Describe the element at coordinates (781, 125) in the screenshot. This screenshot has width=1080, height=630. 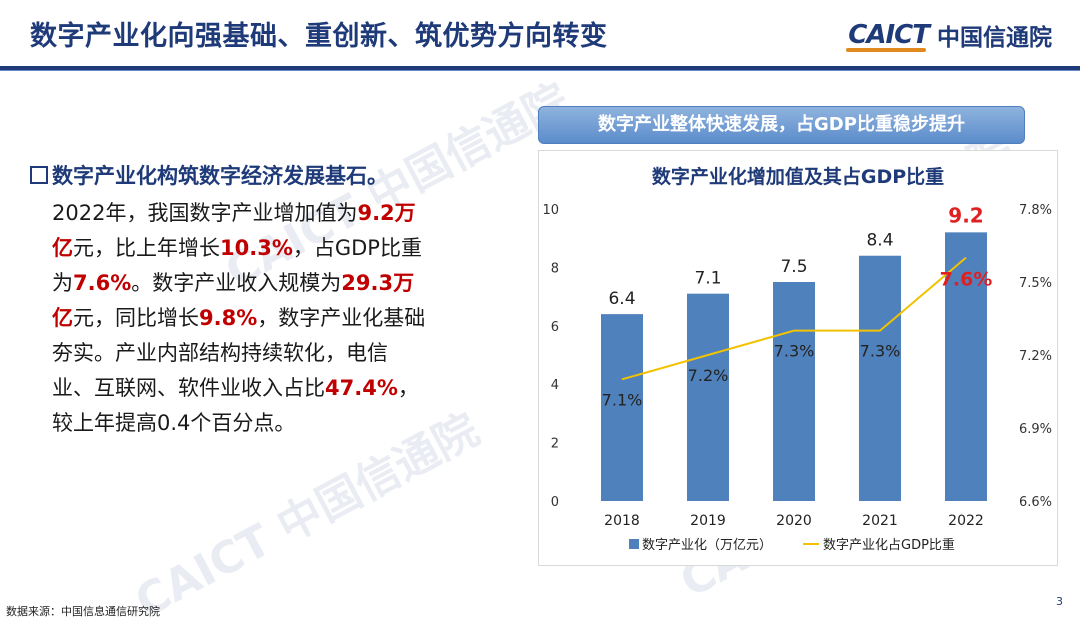
I see `chart-banner: 数字产业整体快速发展，占GDP比重稳步提升` at that location.